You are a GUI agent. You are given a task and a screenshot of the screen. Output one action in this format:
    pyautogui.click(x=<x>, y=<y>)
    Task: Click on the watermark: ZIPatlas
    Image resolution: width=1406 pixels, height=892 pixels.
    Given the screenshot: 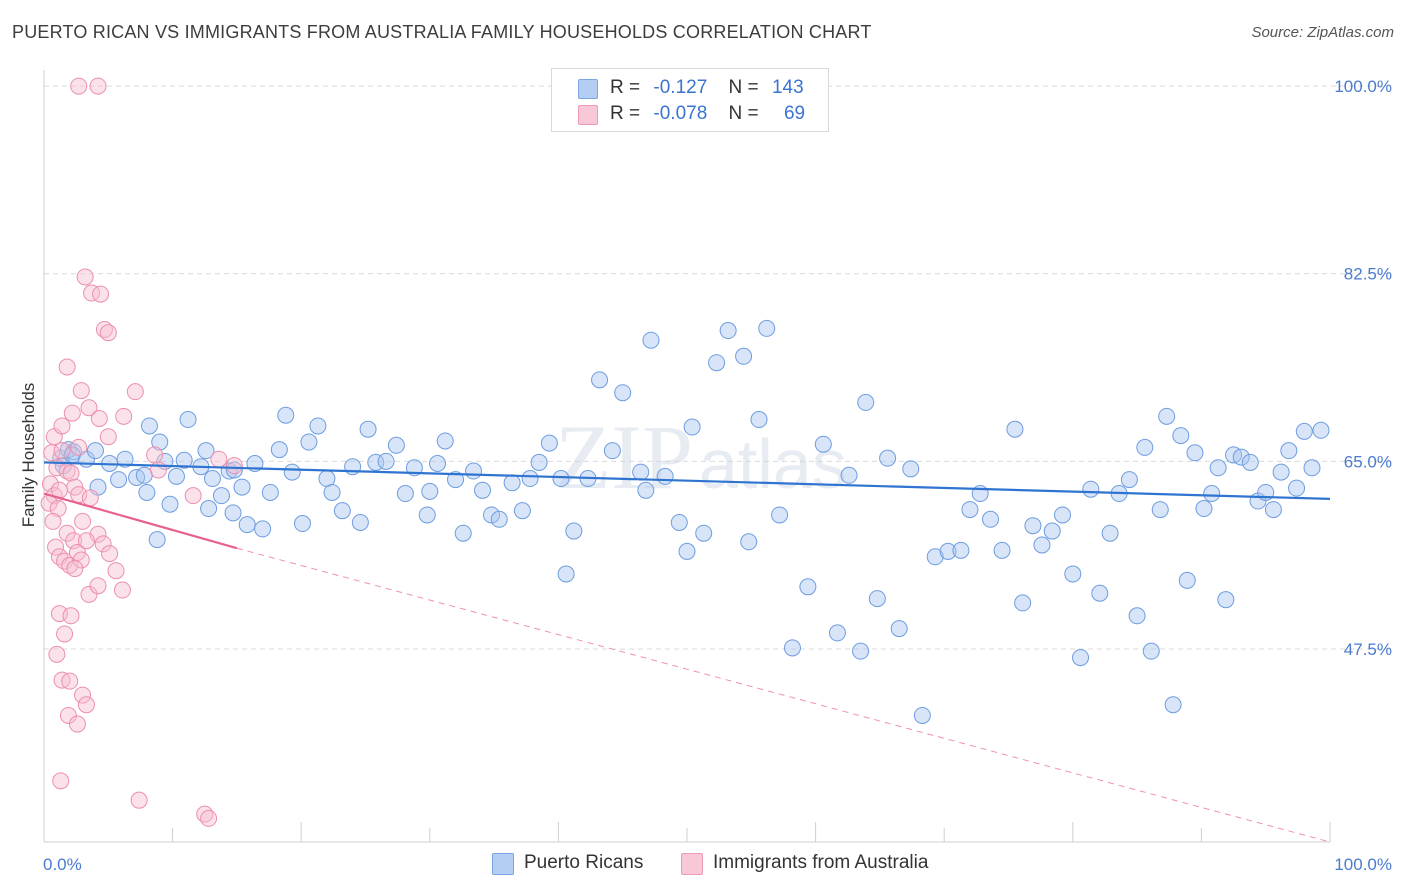 What is the action you would take?
    pyautogui.click(x=701, y=457)
    